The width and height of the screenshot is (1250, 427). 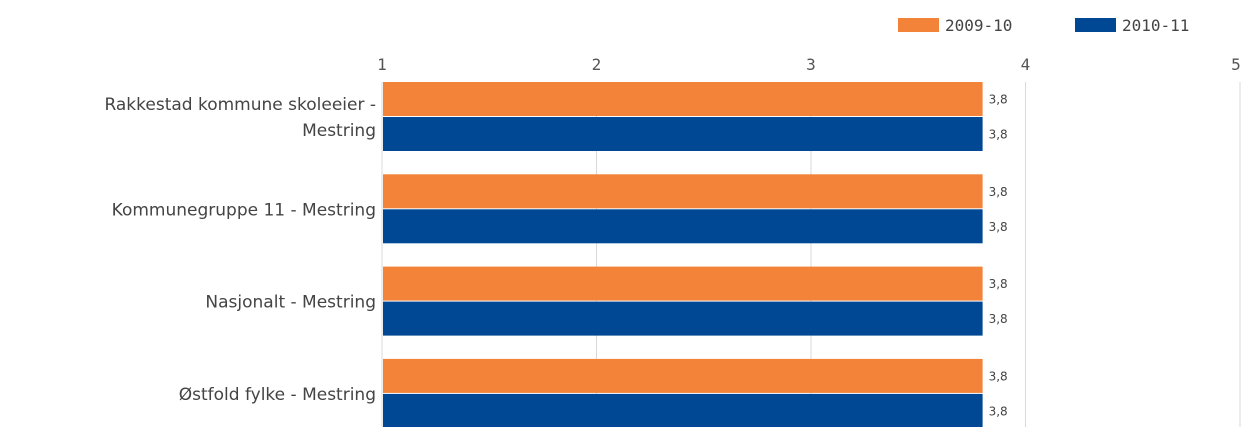 I want to click on category-label: Østfold fylke - Mestring, so click(x=277, y=395).